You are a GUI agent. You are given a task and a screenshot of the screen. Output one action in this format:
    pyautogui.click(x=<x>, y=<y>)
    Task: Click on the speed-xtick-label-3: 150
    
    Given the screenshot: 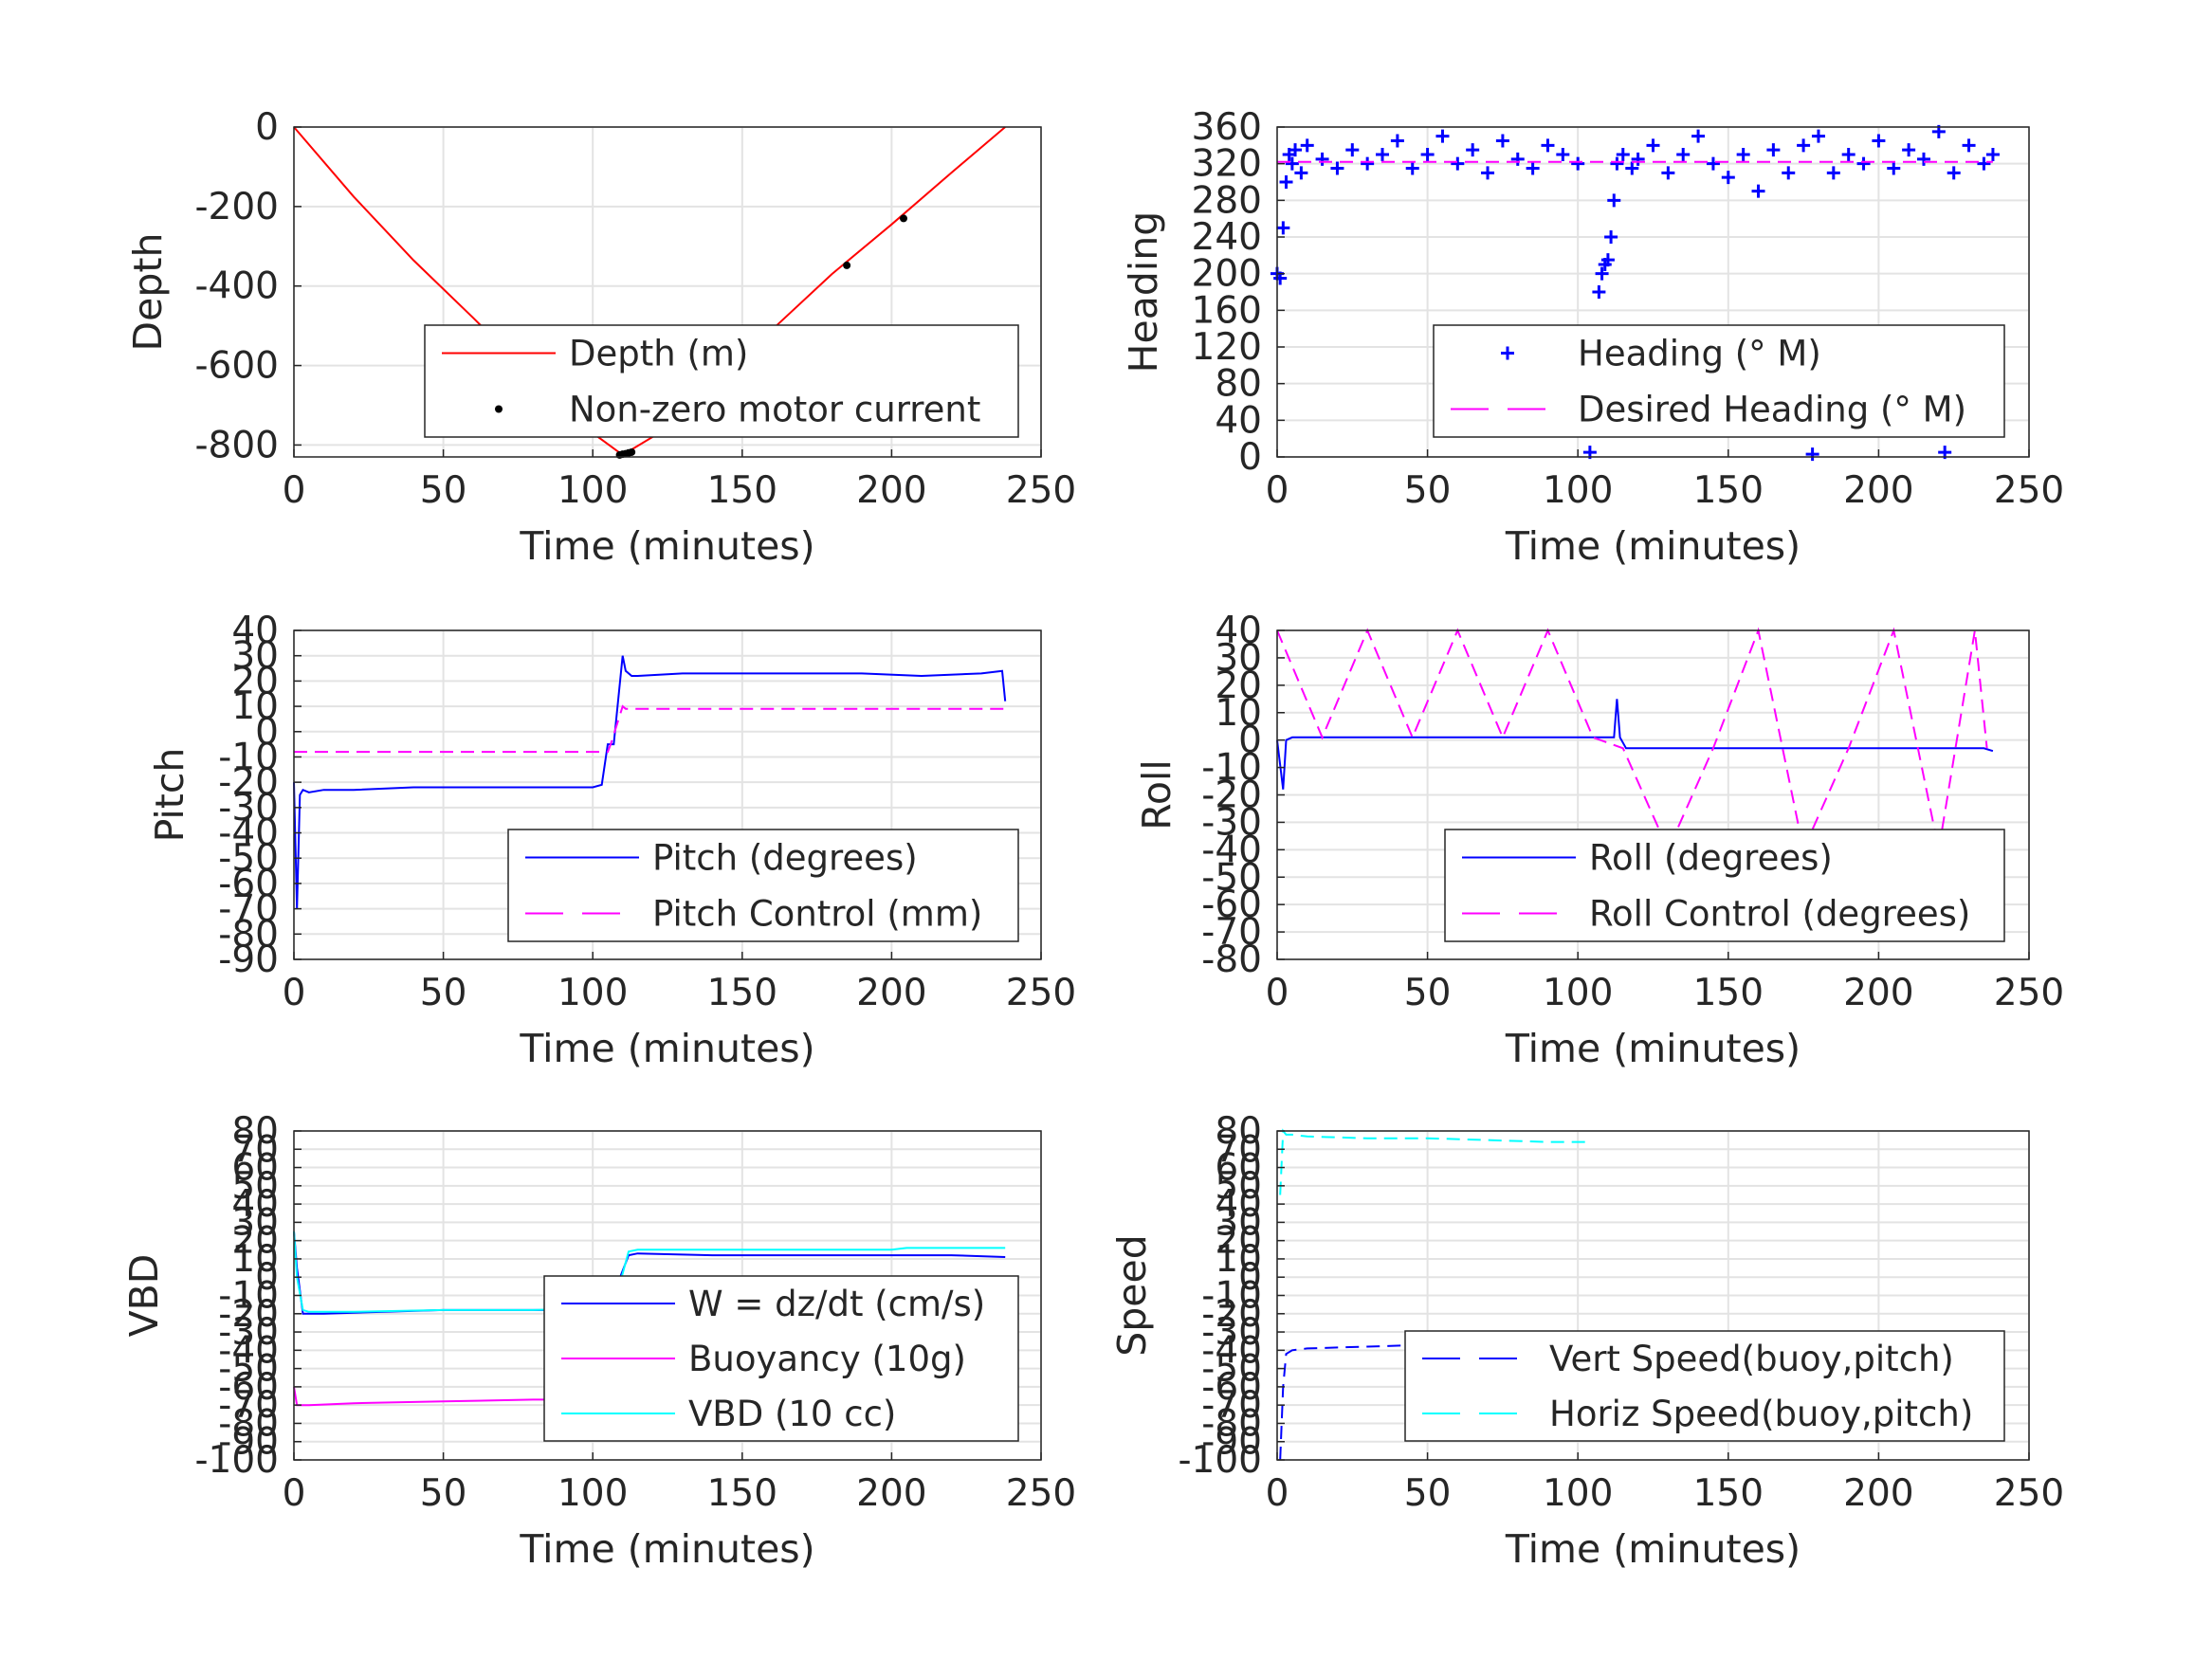 What is the action you would take?
    pyautogui.click(x=1728, y=1493)
    